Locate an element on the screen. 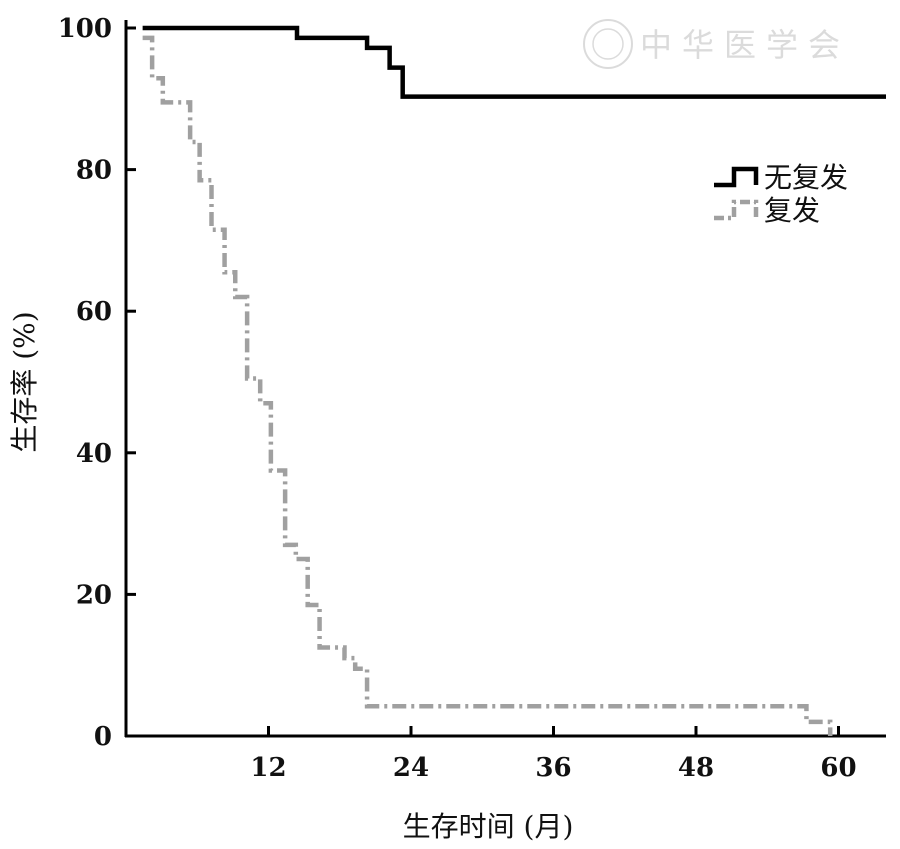 This screenshot has width=900, height=849. y-tick-label: 20 is located at coordinates (94, 595).